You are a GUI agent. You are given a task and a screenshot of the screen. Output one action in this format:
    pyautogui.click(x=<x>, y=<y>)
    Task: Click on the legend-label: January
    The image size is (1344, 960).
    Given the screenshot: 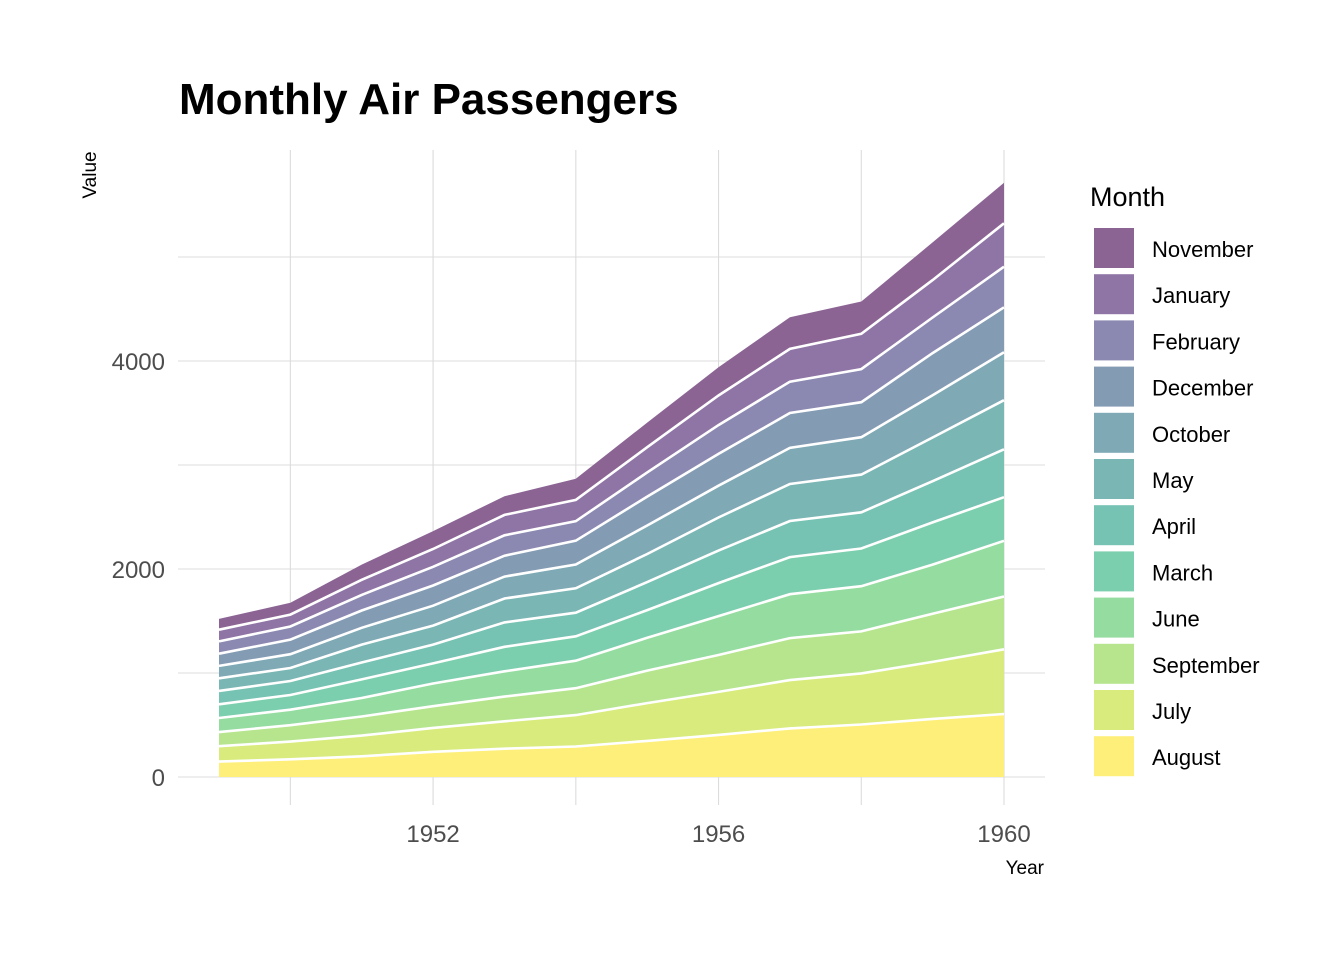 What is the action you would take?
    pyautogui.click(x=1191, y=295)
    